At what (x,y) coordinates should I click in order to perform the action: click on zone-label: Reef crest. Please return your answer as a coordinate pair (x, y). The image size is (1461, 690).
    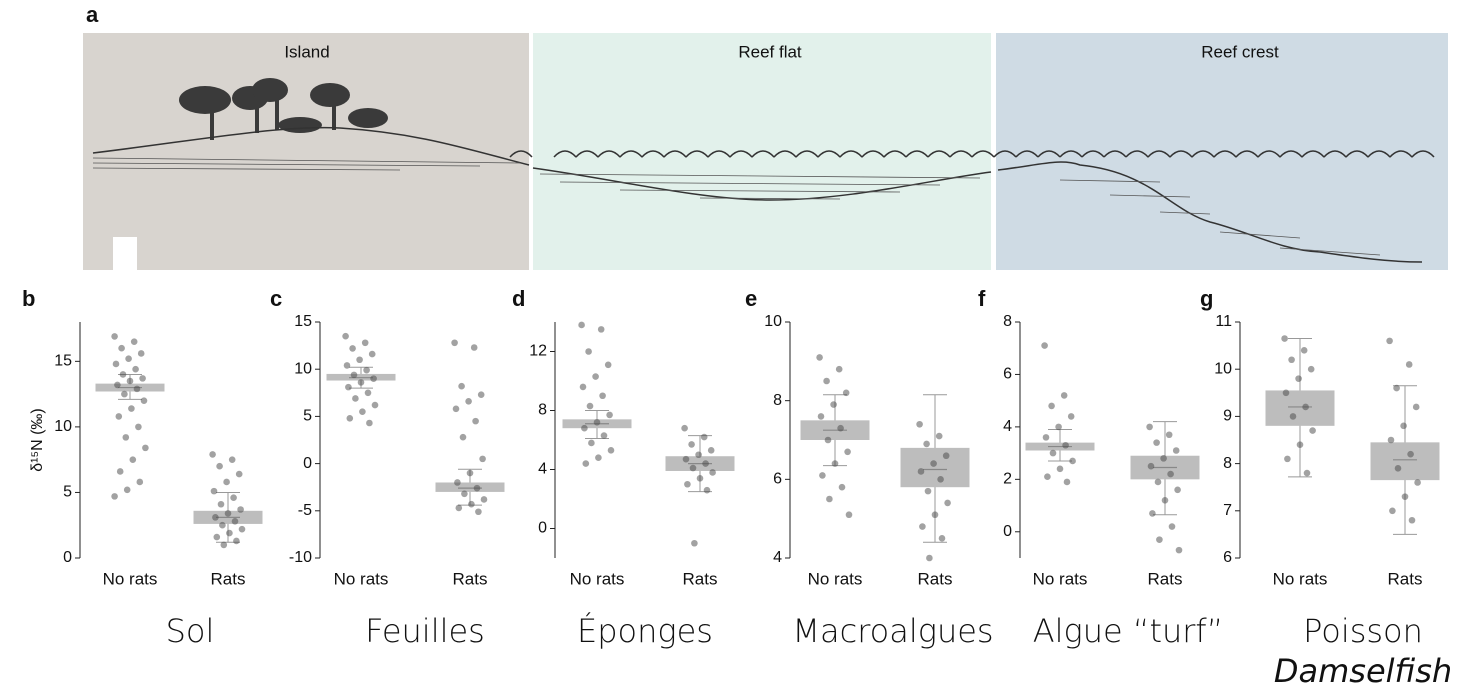
    Looking at the image, I should click on (1240, 51).